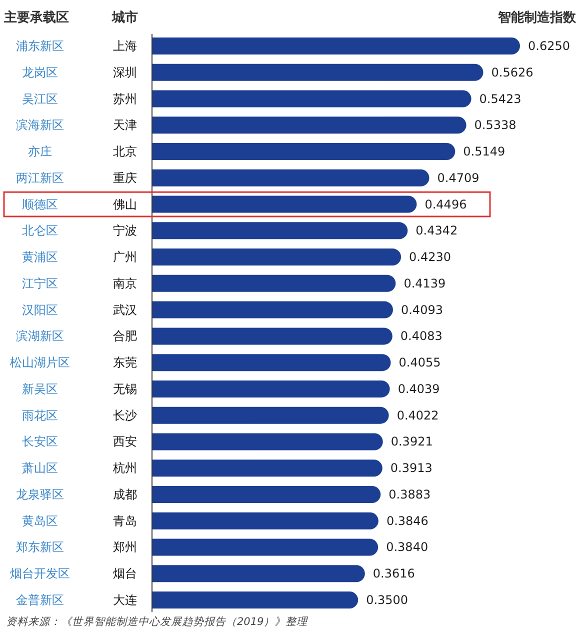 Image resolution: width=581 pixels, height=635 pixels. What do you see at coordinates (411, 468) in the screenshot?
I see `data-label: 0.3913` at bounding box center [411, 468].